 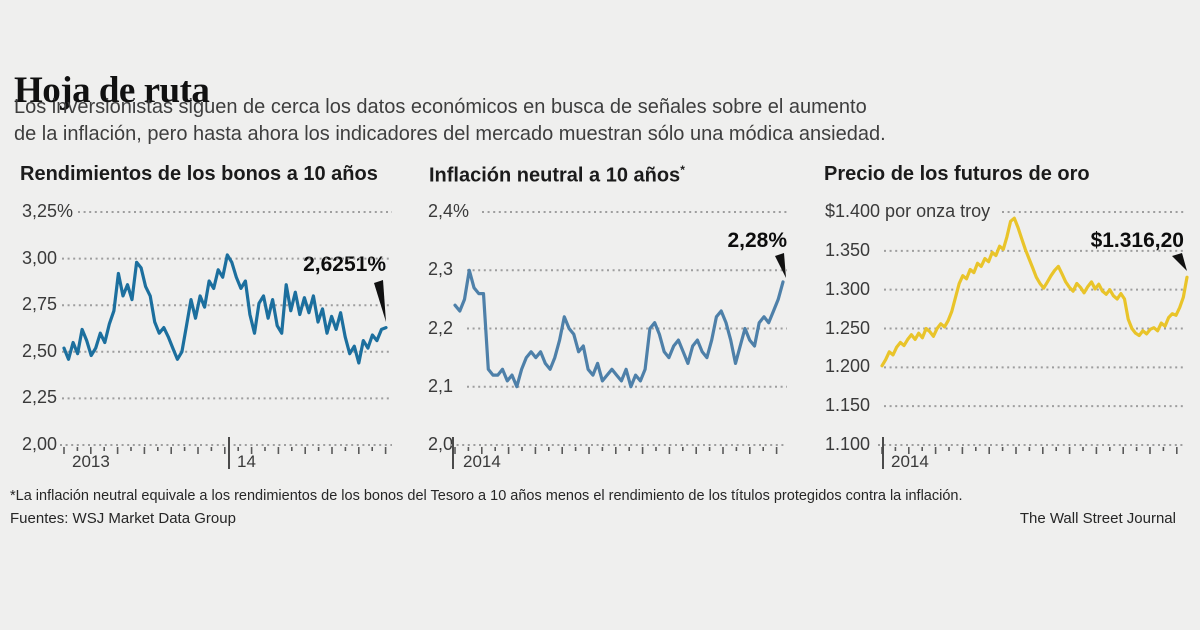 What do you see at coordinates (40, 350) in the screenshot?
I see `y-axis-label: 2,50` at bounding box center [40, 350].